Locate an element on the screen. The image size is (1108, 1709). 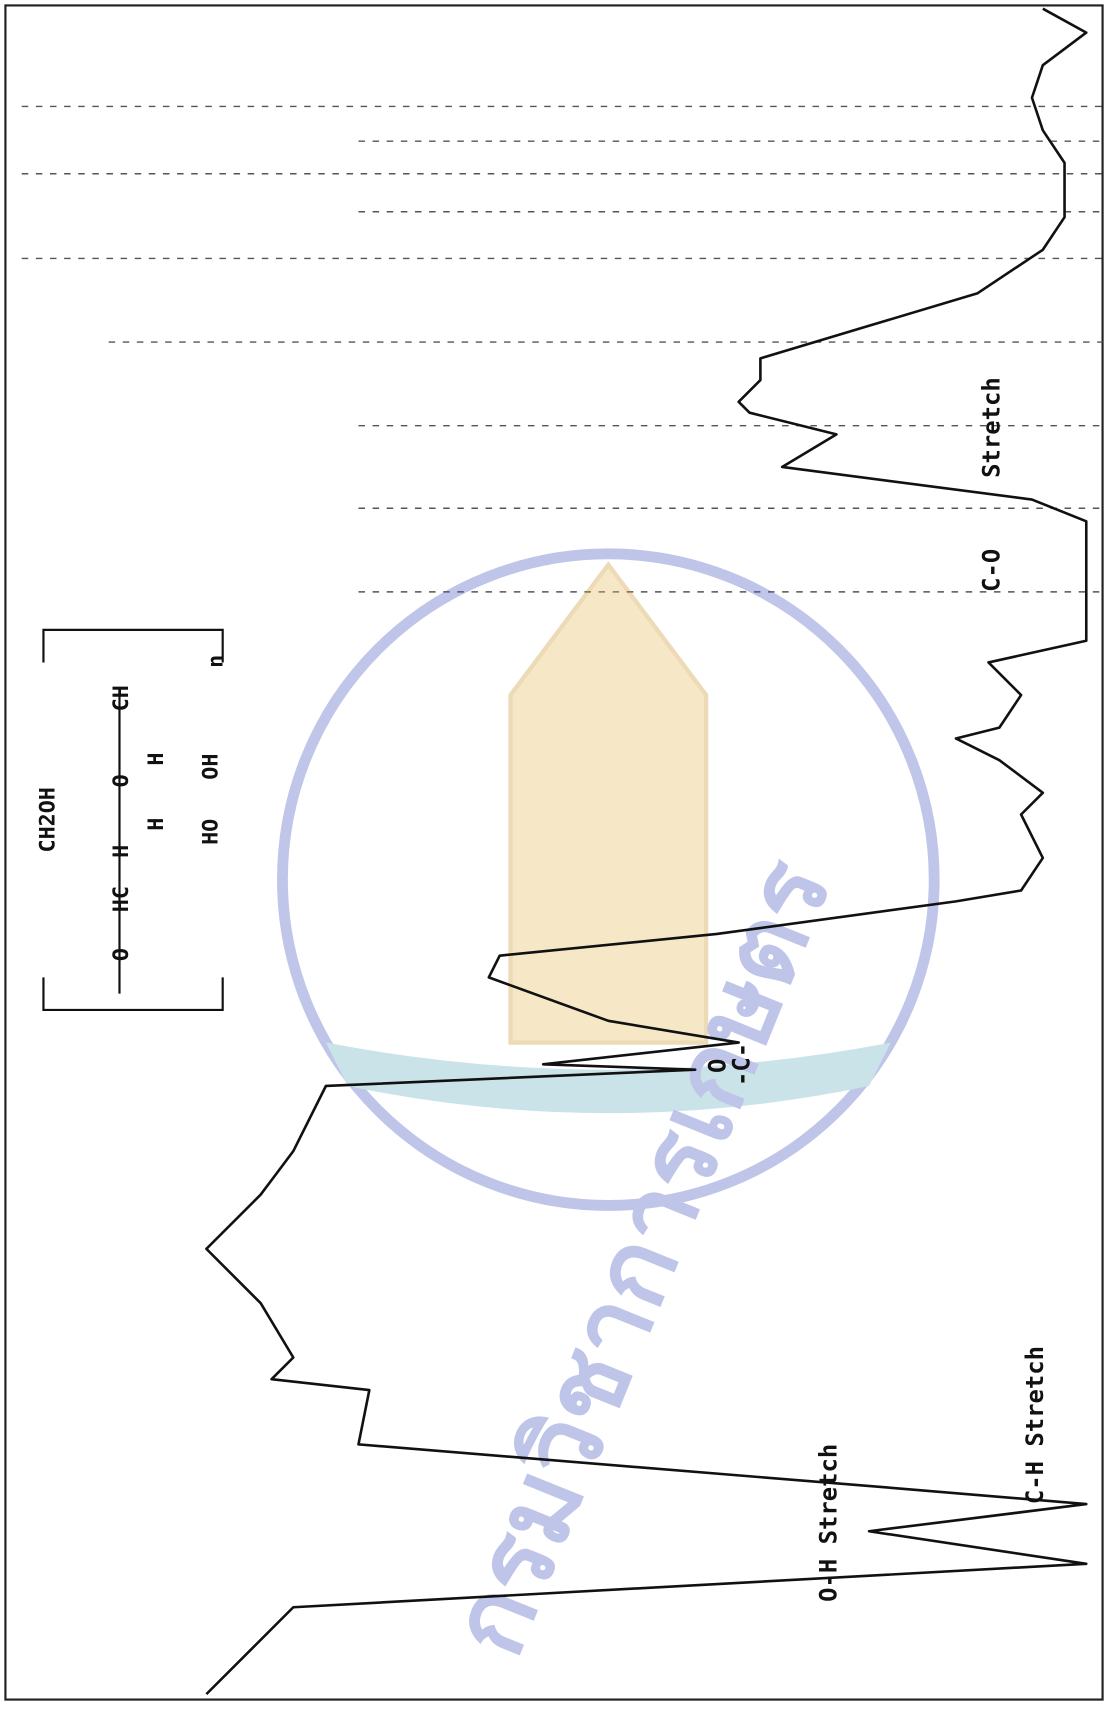
structure-label: HC is located at coordinates (121, 899).